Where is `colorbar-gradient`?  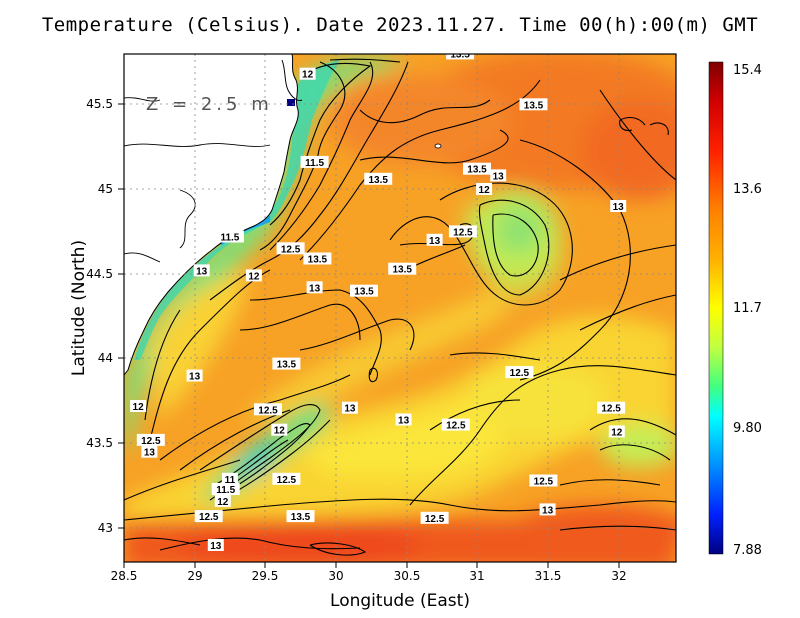
colorbar-gradient is located at coordinates (716, 308).